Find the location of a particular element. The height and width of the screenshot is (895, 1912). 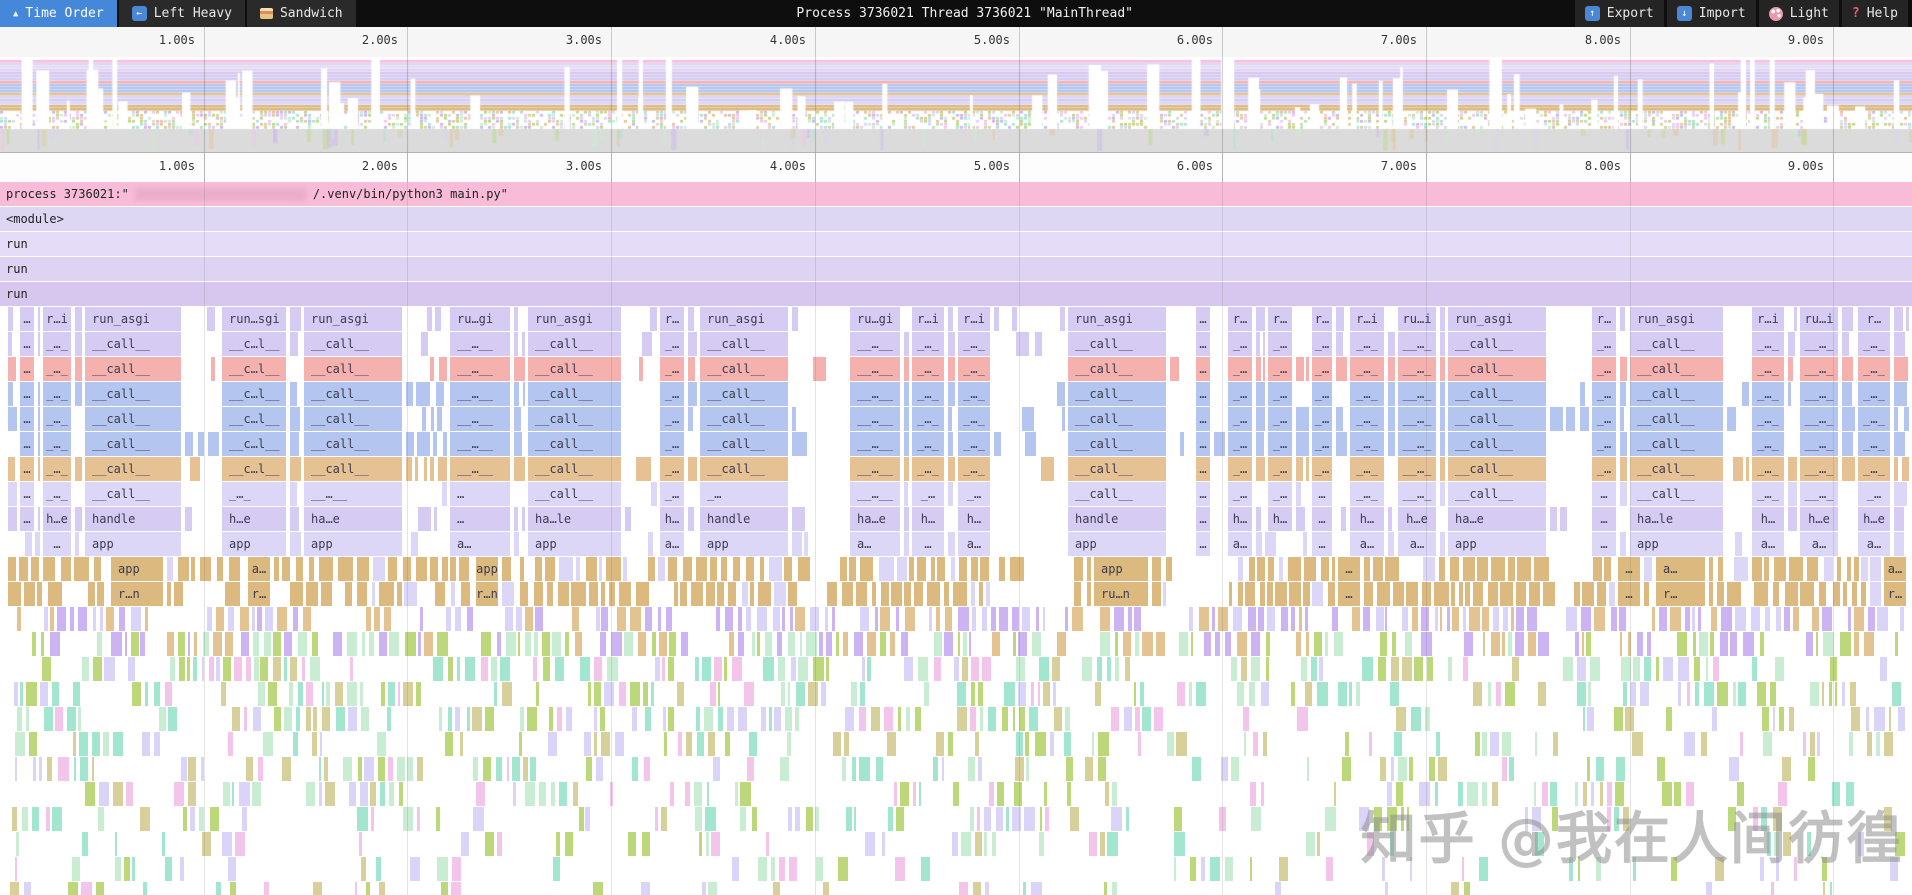

flame-frame-call: __…__ is located at coordinates (480, 469).